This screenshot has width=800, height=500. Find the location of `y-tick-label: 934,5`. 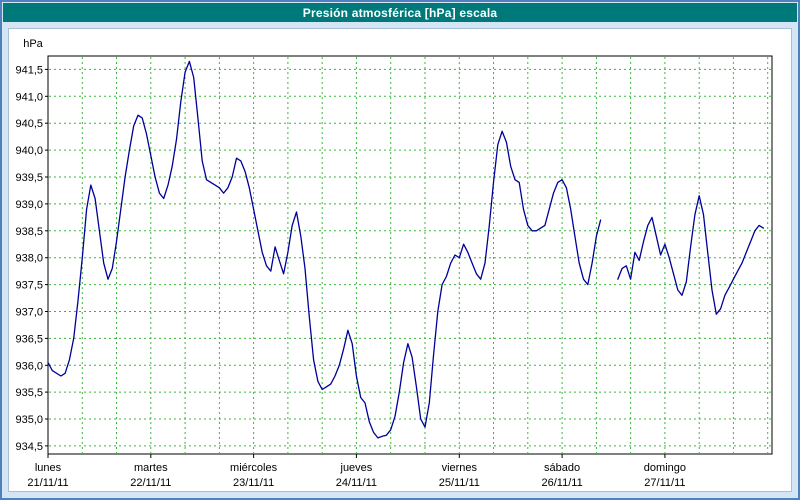

y-tick-label: 934,5 is located at coordinates (29, 447).